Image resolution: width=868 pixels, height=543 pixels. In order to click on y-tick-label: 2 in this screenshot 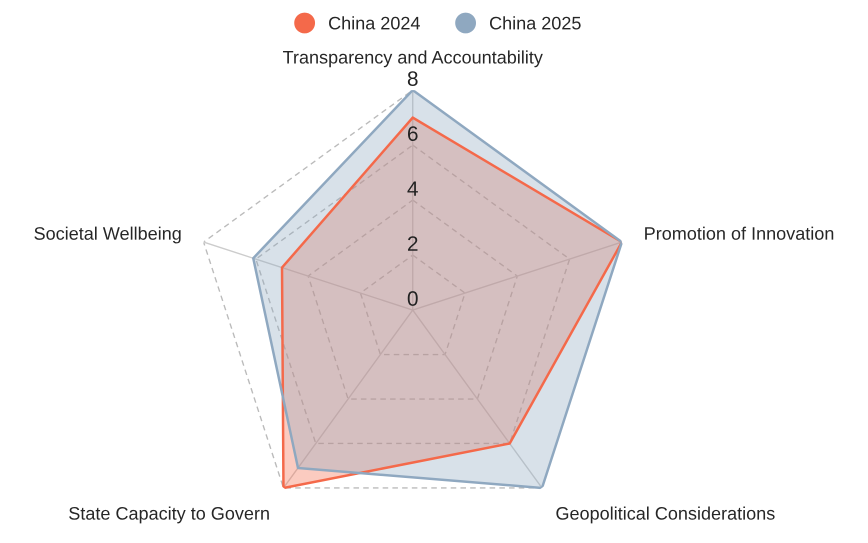, I will do `click(413, 243)`.